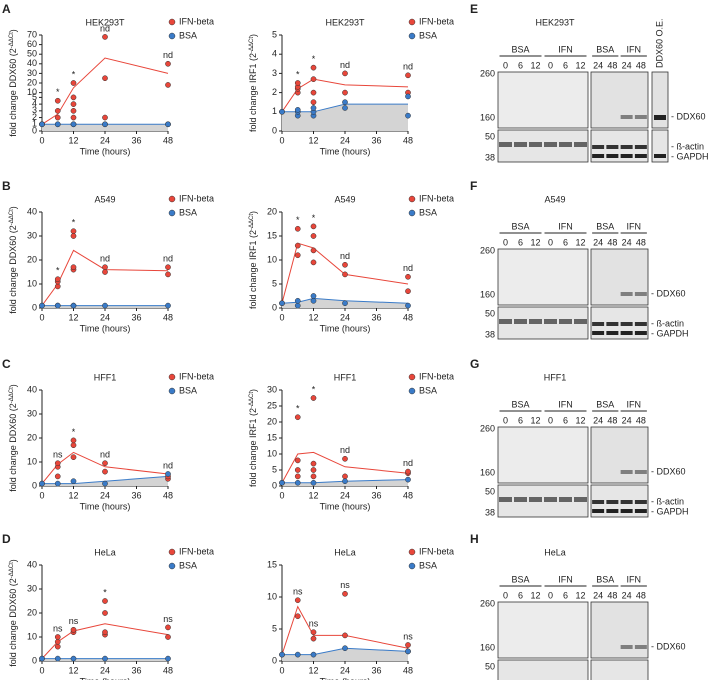  I want to click on y-tick-label: 15, so click(272, 564).